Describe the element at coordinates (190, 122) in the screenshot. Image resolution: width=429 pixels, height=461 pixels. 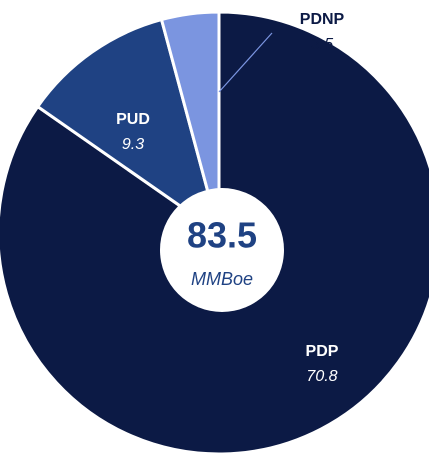
I see `donut-slice` at that location.